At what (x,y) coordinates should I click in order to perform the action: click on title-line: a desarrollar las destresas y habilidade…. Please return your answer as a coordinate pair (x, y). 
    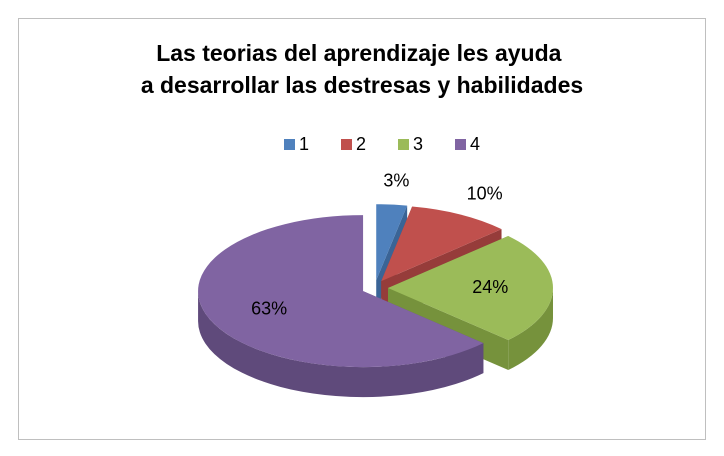
    Looking at the image, I should click on (362, 85).